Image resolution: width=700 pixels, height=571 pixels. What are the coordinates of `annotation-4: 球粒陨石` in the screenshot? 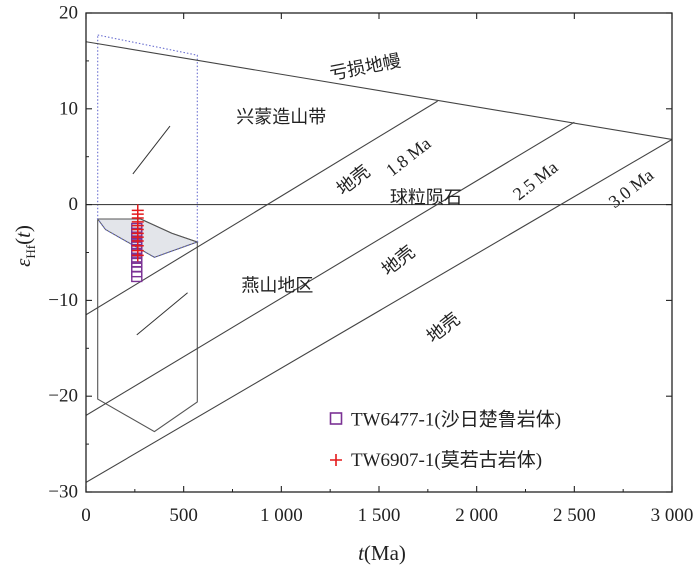 It's located at (426, 197).